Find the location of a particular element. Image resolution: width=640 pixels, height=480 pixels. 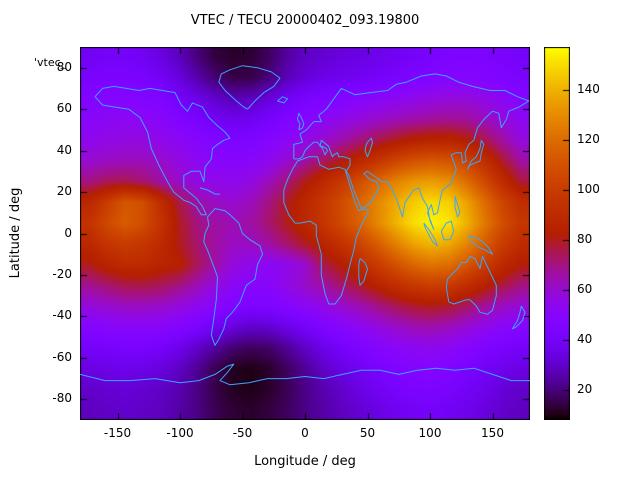

x-tick-label: 50 is located at coordinates (367, 433).